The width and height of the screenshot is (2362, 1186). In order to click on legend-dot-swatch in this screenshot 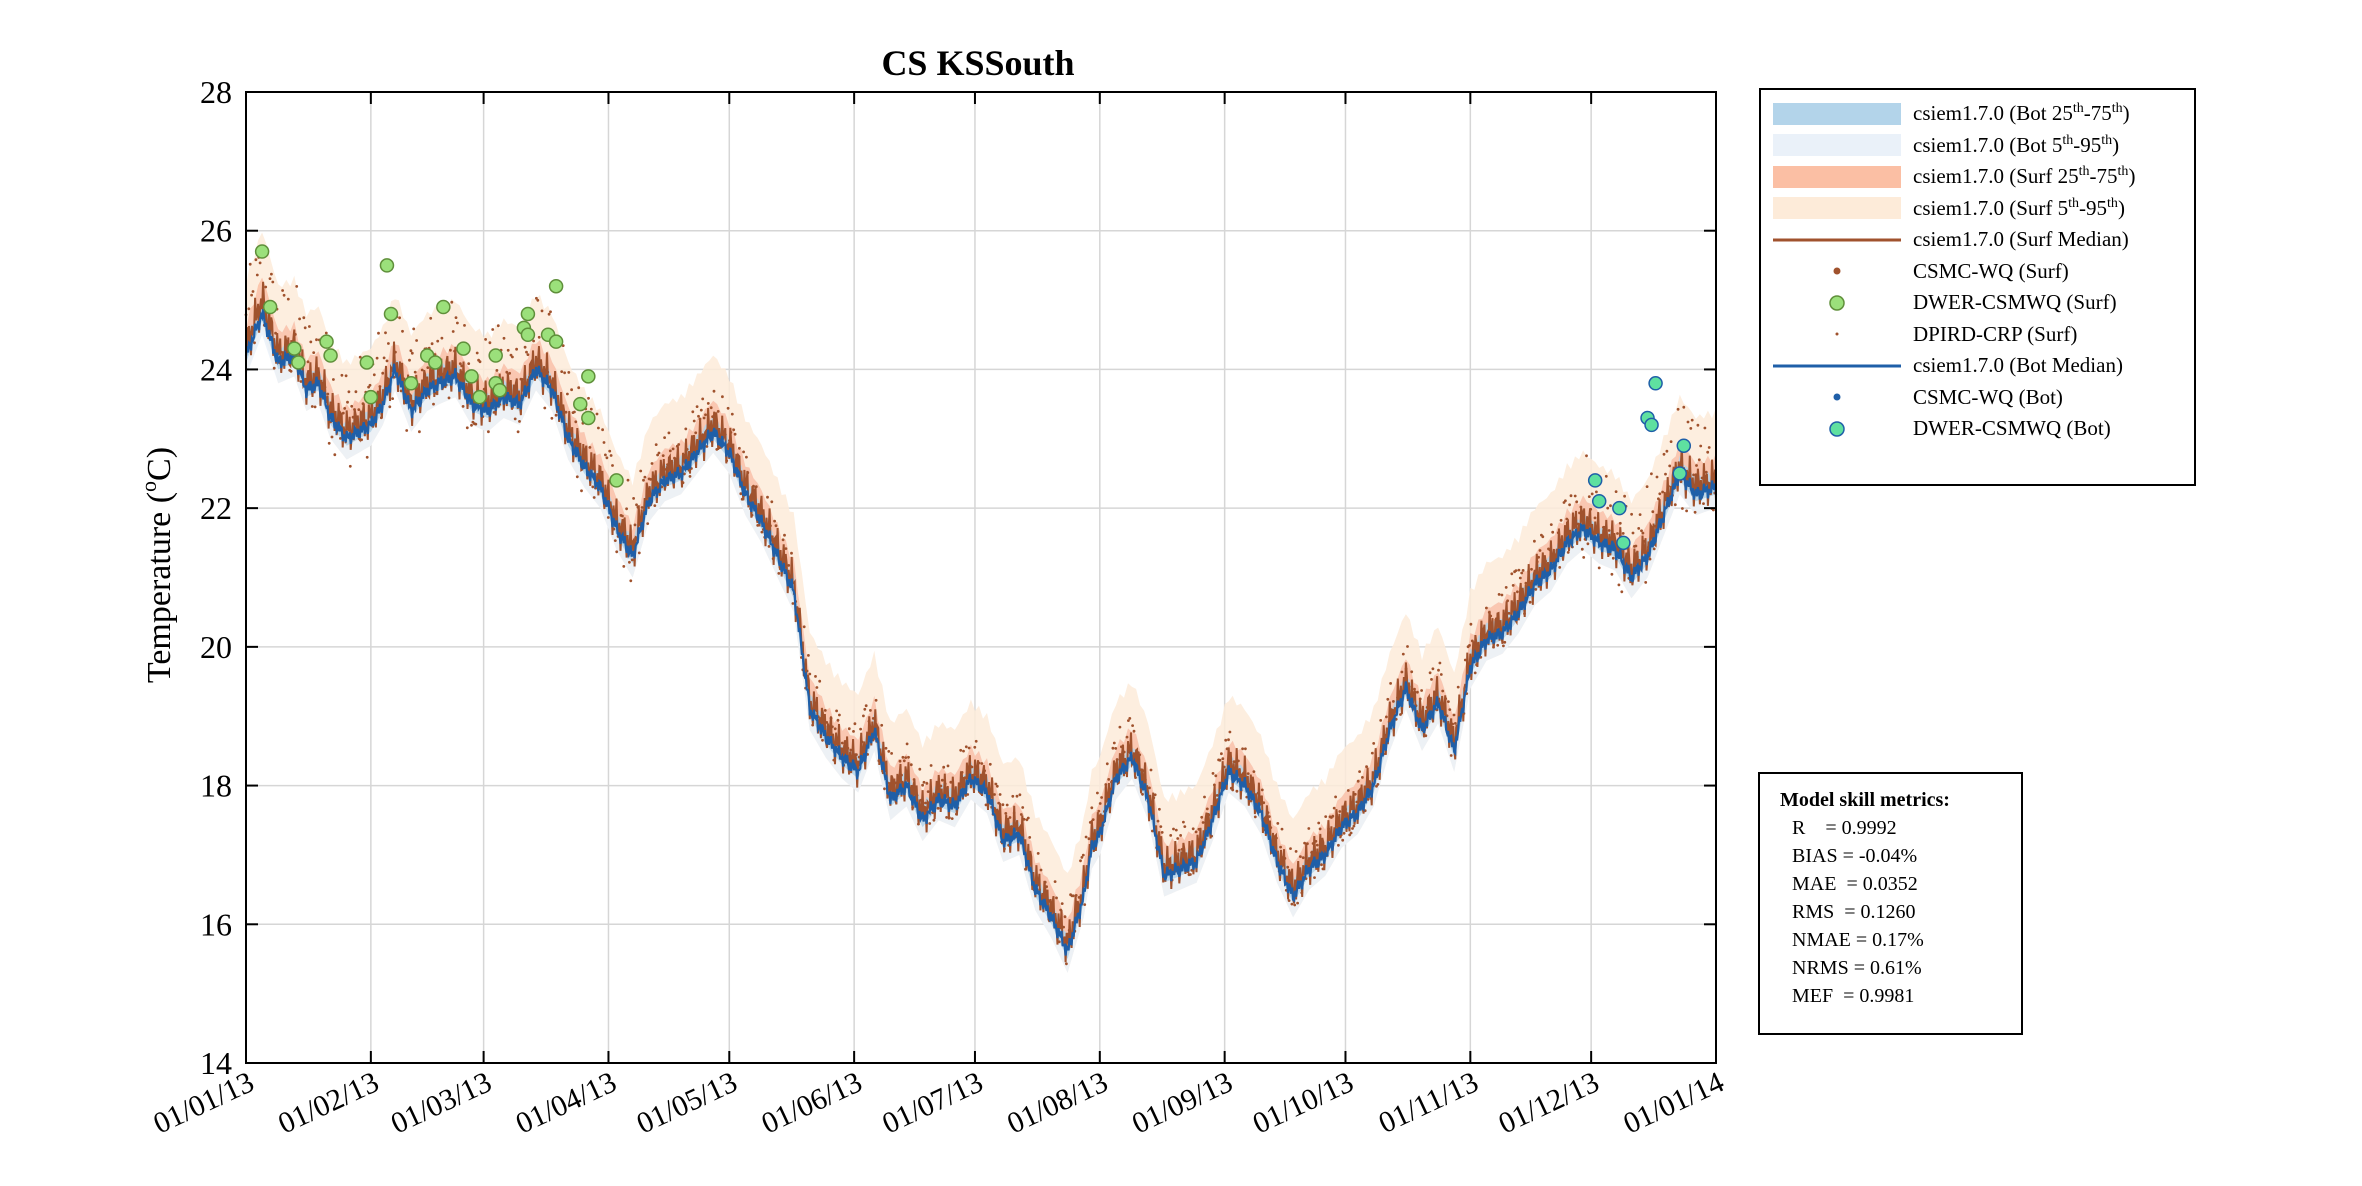, I will do `click(1837, 271)`.